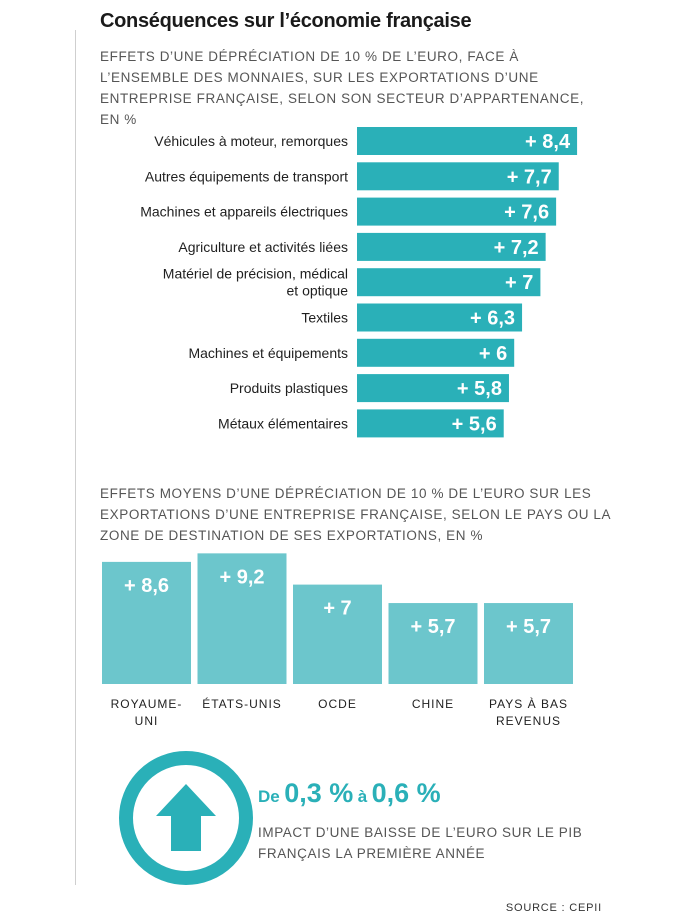 The width and height of the screenshot is (688, 921). I want to click on sector-label: et optique, so click(318, 291).